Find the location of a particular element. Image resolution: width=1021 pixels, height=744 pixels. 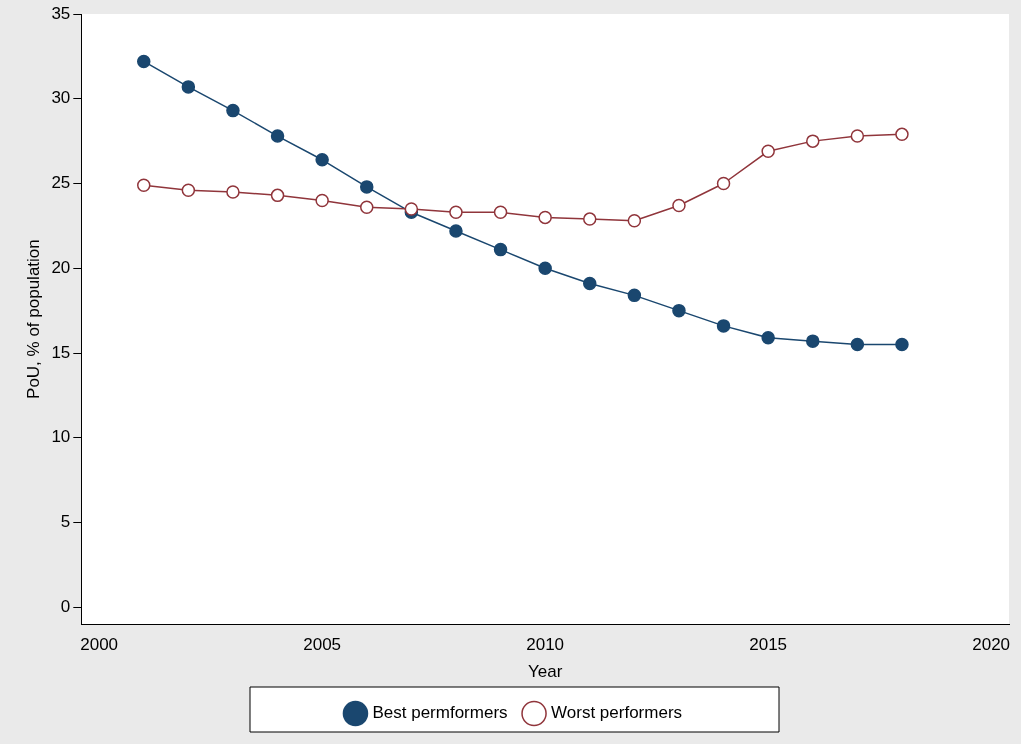

y-tick-label: 15 is located at coordinates (61, 352).